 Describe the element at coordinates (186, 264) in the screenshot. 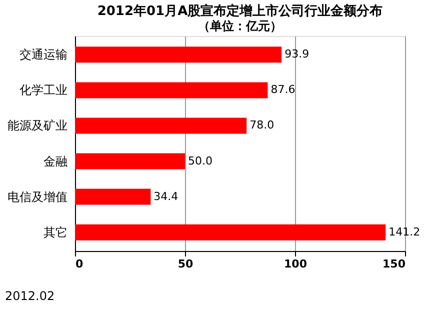

I see `x-tick-label: 50` at that location.